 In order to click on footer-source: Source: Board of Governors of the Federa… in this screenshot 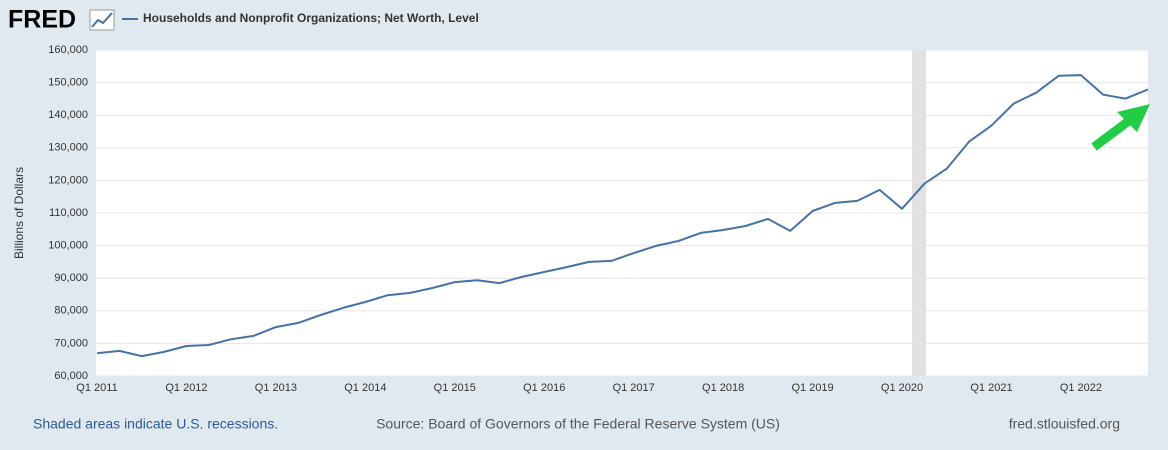, I will do `click(578, 424)`.